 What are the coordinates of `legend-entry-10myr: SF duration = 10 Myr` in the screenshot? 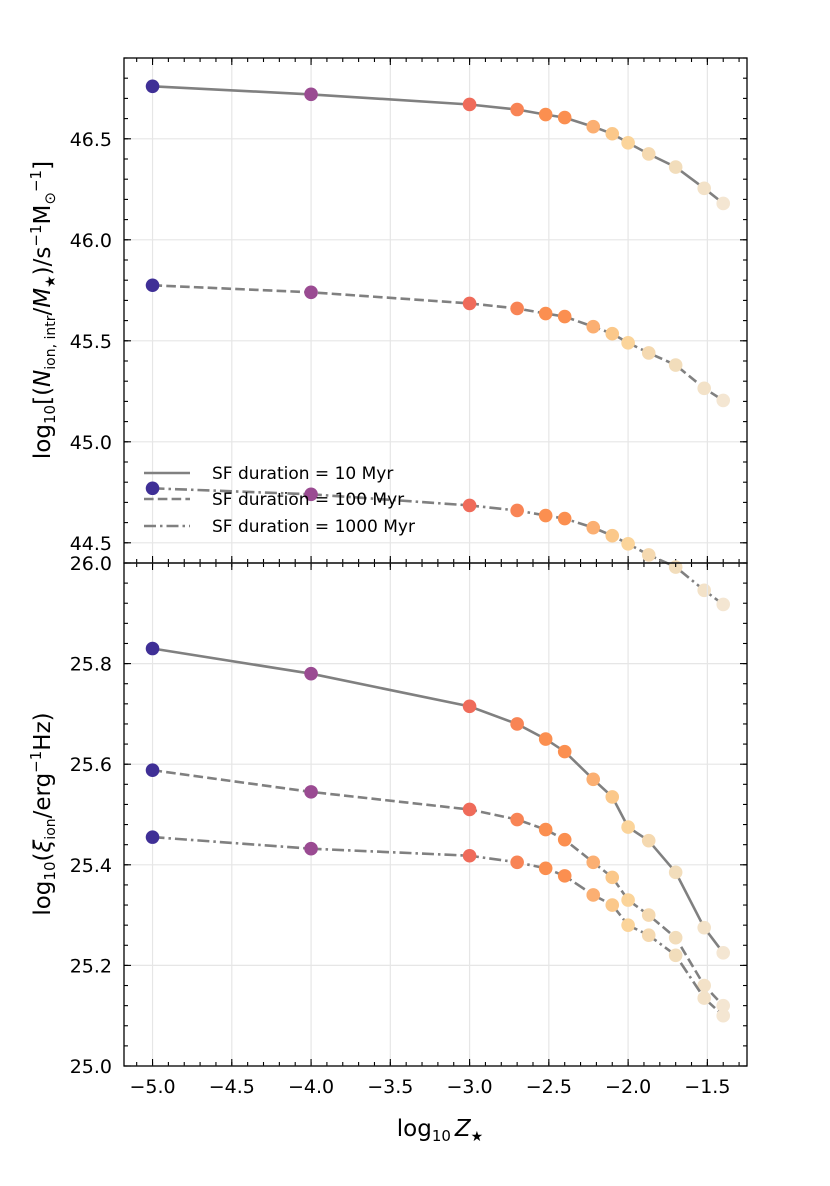 It's located at (268, 474).